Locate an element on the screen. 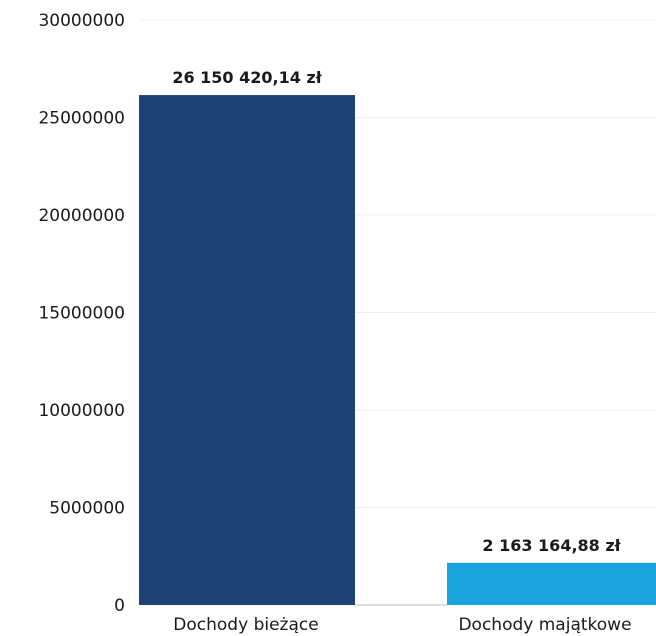  y-tick-label: 10000000 is located at coordinates (81, 411).